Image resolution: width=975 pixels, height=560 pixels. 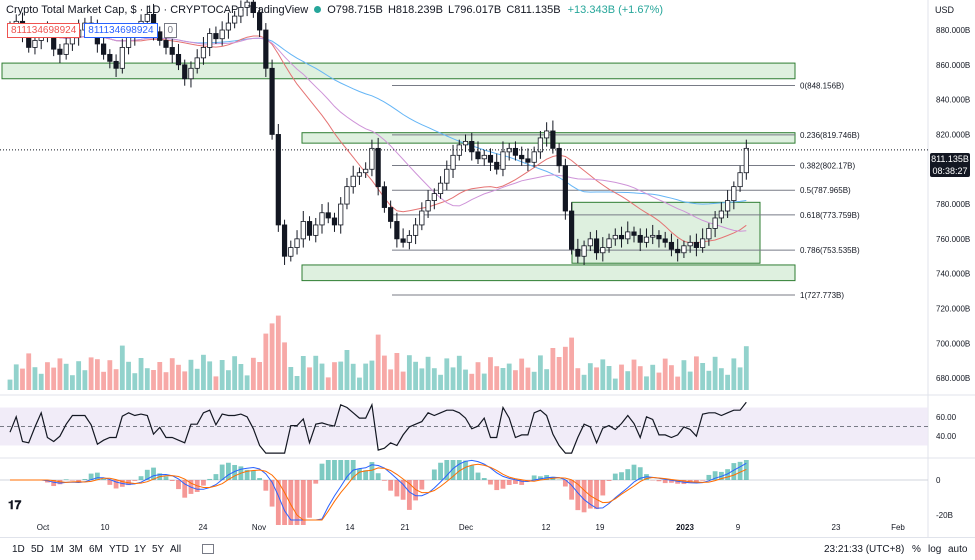 I want to click on x-tick-label: 24, so click(x=203, y=527).